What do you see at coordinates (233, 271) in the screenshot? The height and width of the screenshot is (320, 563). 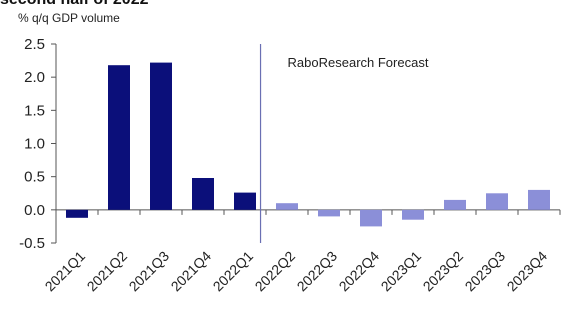 I see `x-tick-label: 2022Q1` at bounding box center [233, 271].